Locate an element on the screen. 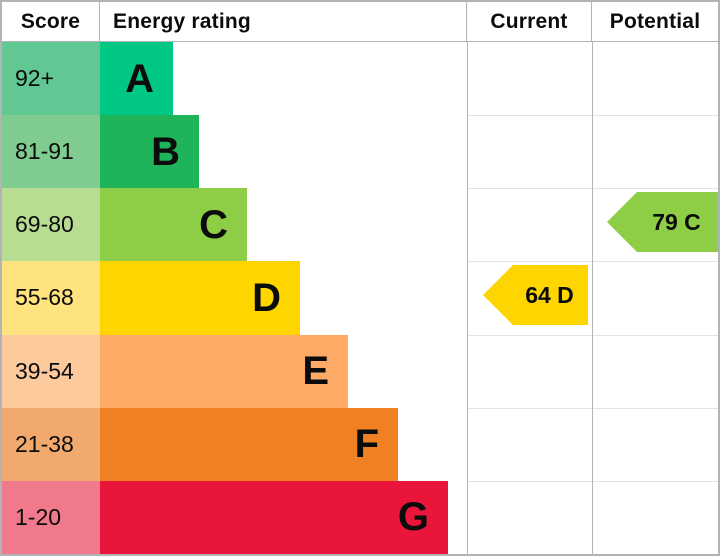  header-current: Current is located at coordinates (529, 21).